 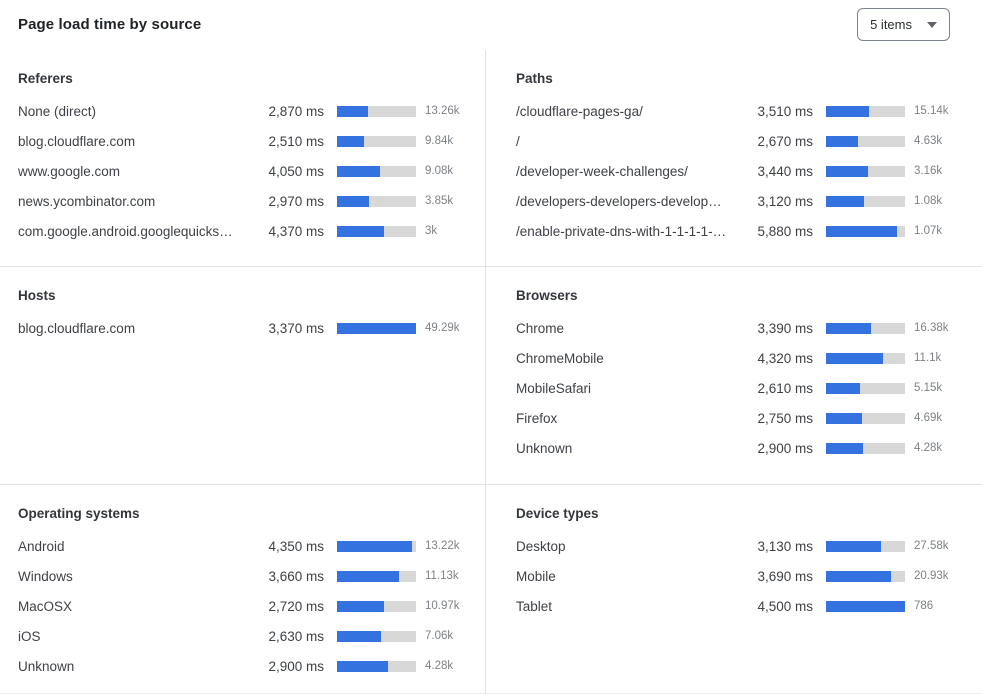 What do you see at coordinates (931, 546) in the screenshot?
I see `row-count: 27.58k` at bounding box center [931, 546].